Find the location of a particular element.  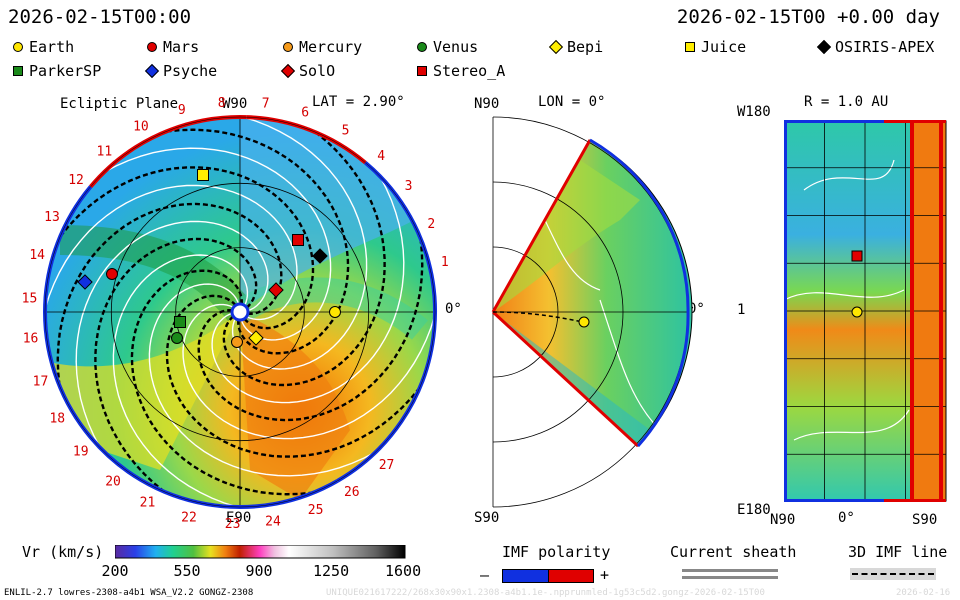

ecliptic-juice-marker is located at coordinates (203, 175).